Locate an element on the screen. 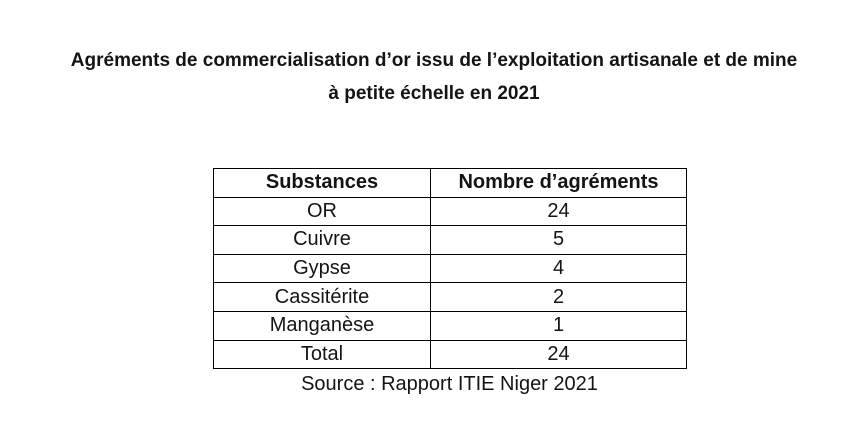  substance-cell: Manganèse is located at coordinates (322, 325).